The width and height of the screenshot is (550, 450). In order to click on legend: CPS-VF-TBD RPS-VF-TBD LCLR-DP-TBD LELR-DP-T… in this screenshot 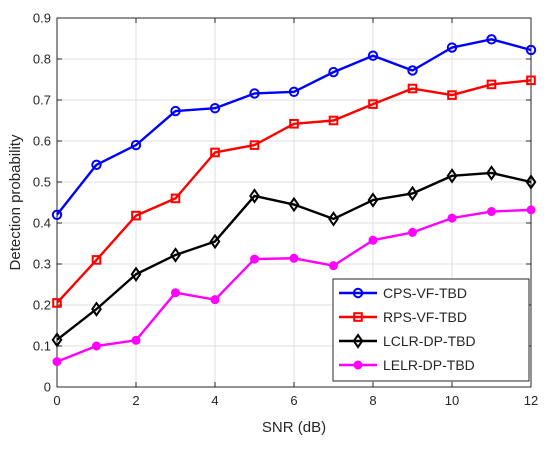, I will do `click(431, 330)`.